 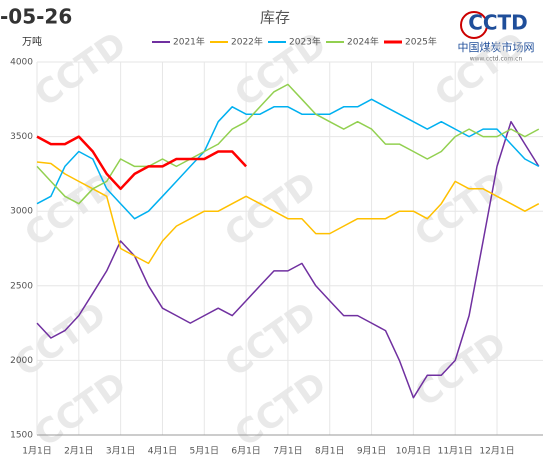 I want to click on site-name: 中国煤炭市场网, so click(x=496, y=47).